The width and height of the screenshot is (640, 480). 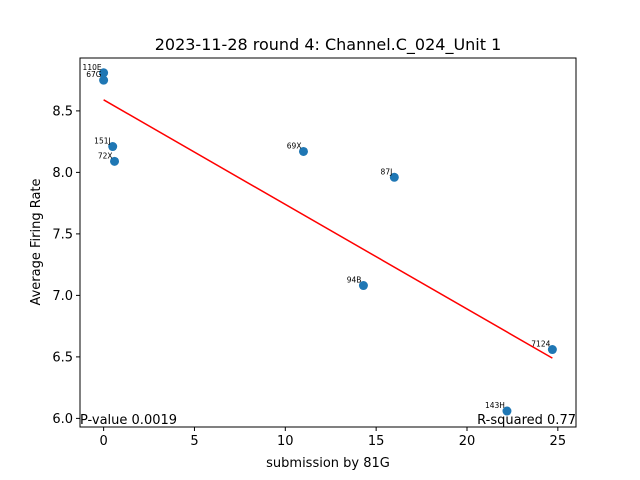 I want to click on p-value-annotation: P-value 0.0019, so click(x=128, y=420).